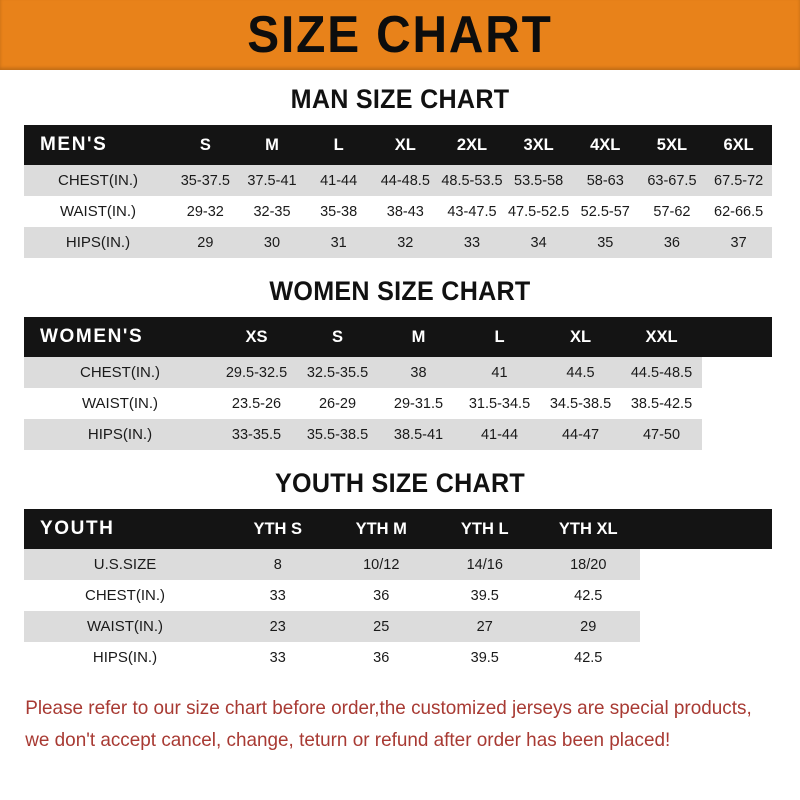 The image size is (800, 800). I want to click on man-row-label-hips: HIPS(IN.), so click(98, 242).